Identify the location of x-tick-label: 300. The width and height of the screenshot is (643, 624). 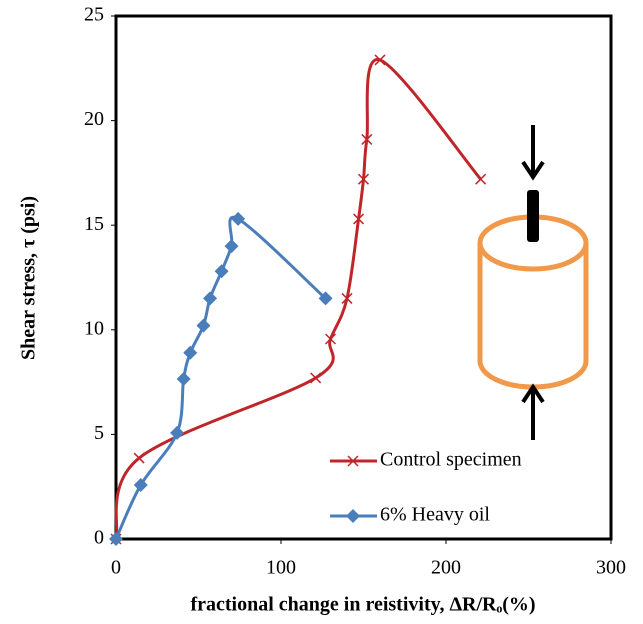
(611, 568).